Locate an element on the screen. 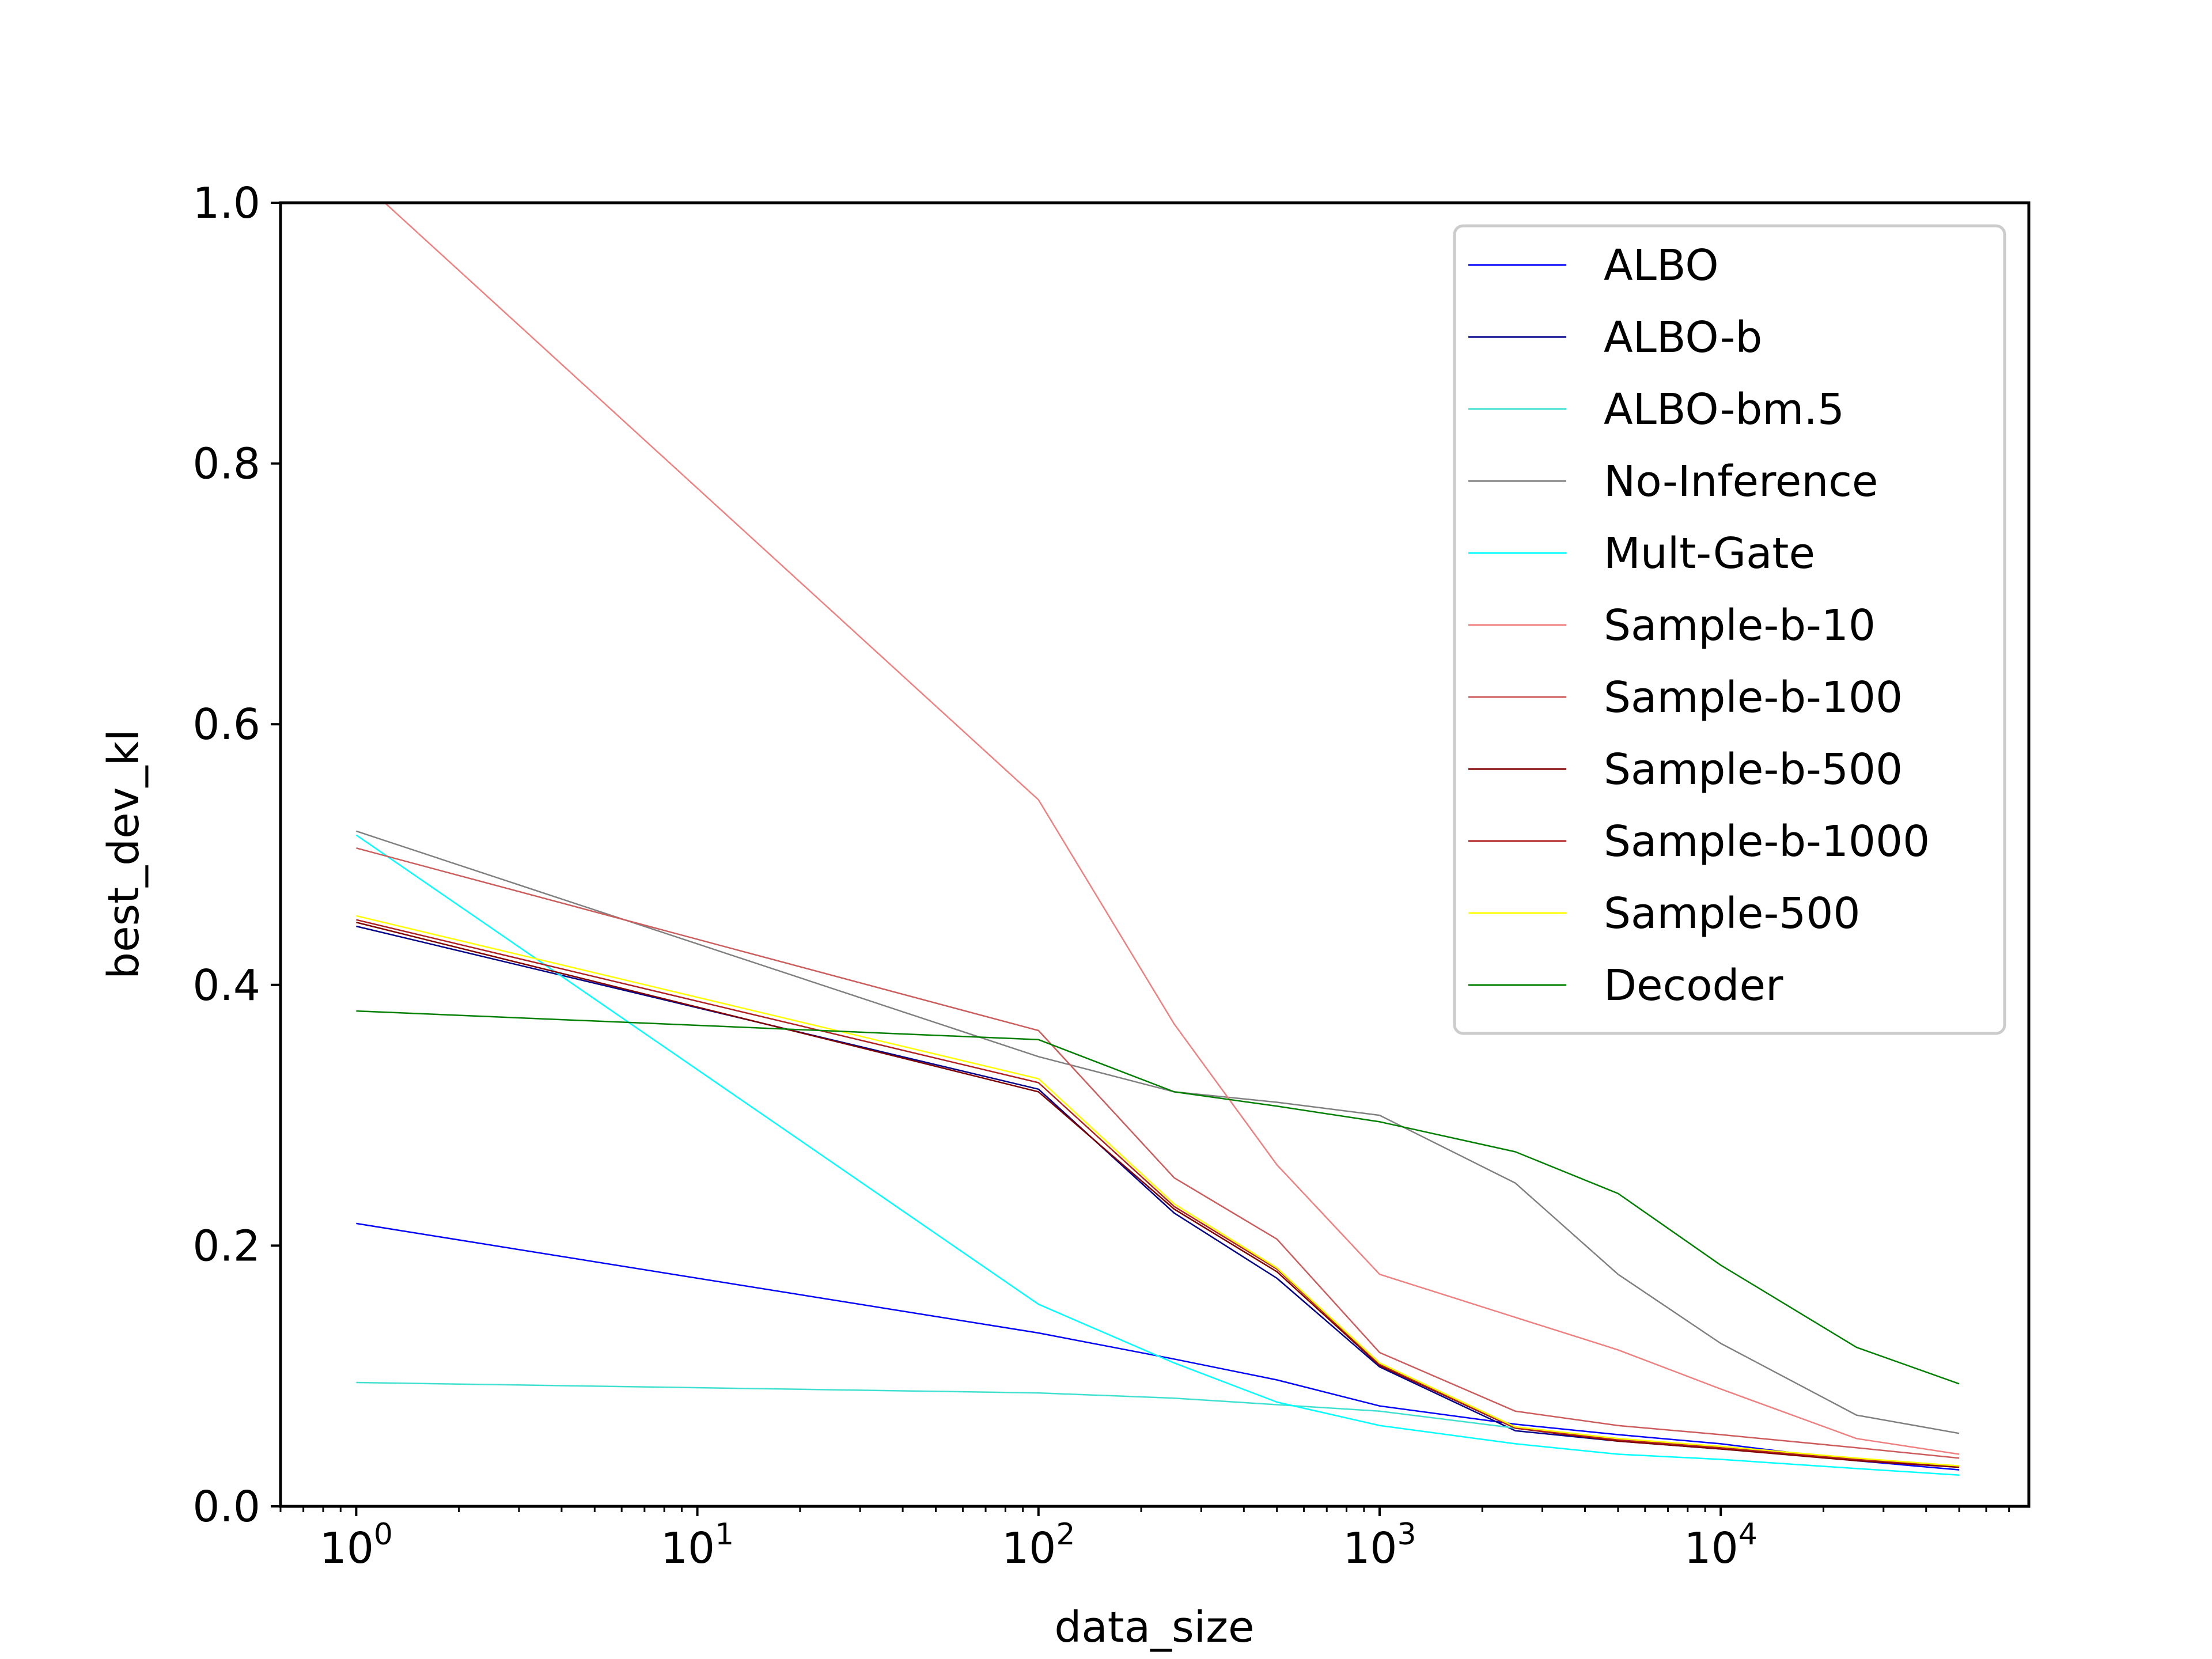 The image size is (2212, 1659). y-tick-label: 1.0 is located at coordinates (226, 203).